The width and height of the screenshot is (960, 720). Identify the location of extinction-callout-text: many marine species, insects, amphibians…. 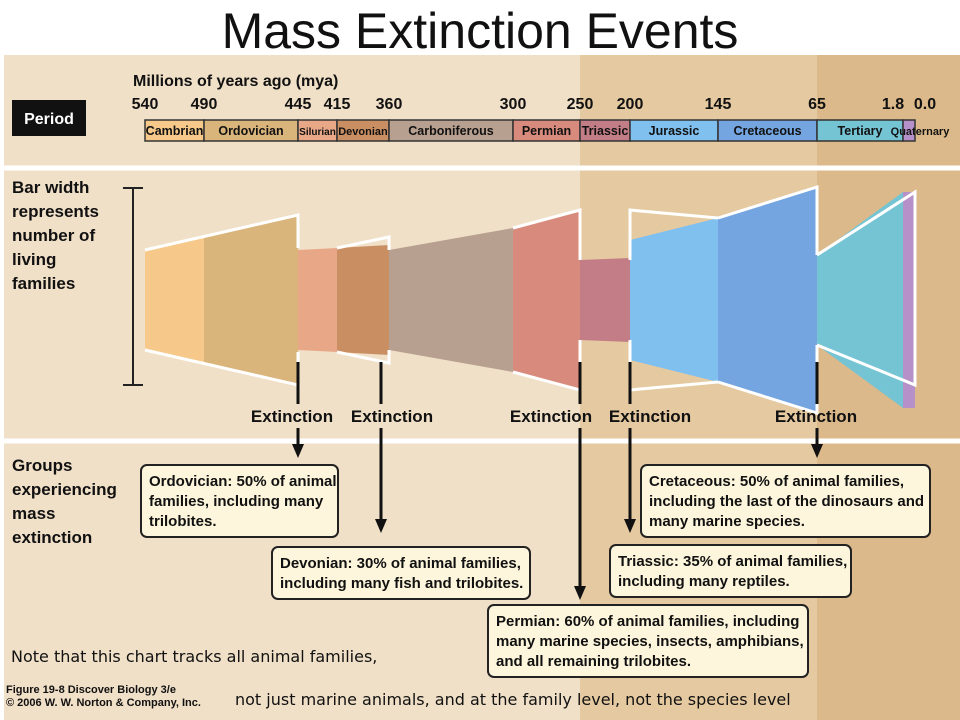
(650, 641).